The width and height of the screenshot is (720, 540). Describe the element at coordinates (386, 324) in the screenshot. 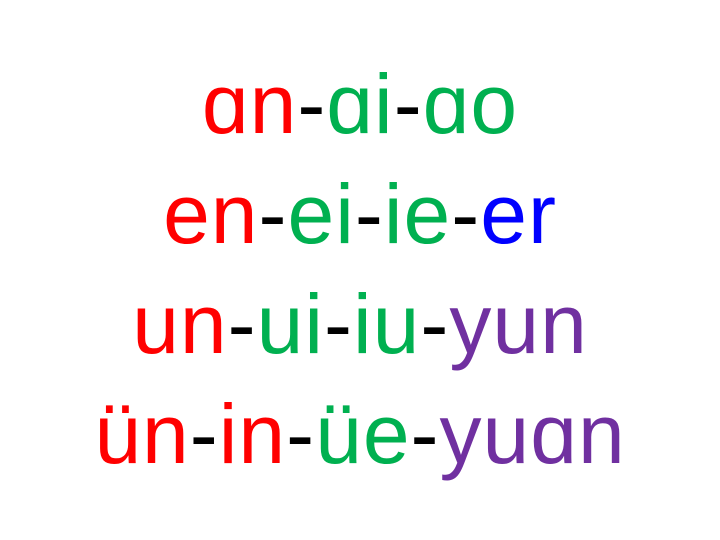

I see `syllable-iu: iu` at that location.